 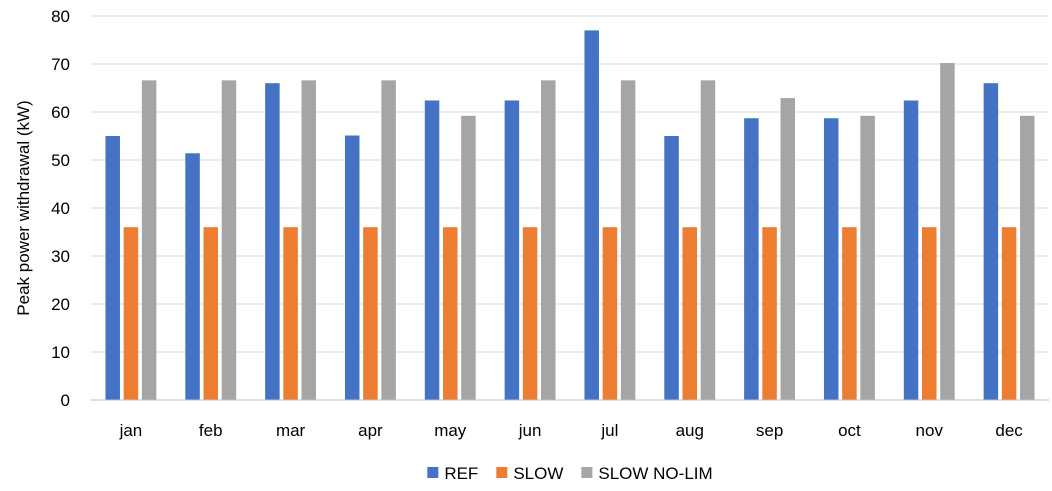 I want to click on legend-item: SLOW NO-LIM, so click(x=647, y=473).